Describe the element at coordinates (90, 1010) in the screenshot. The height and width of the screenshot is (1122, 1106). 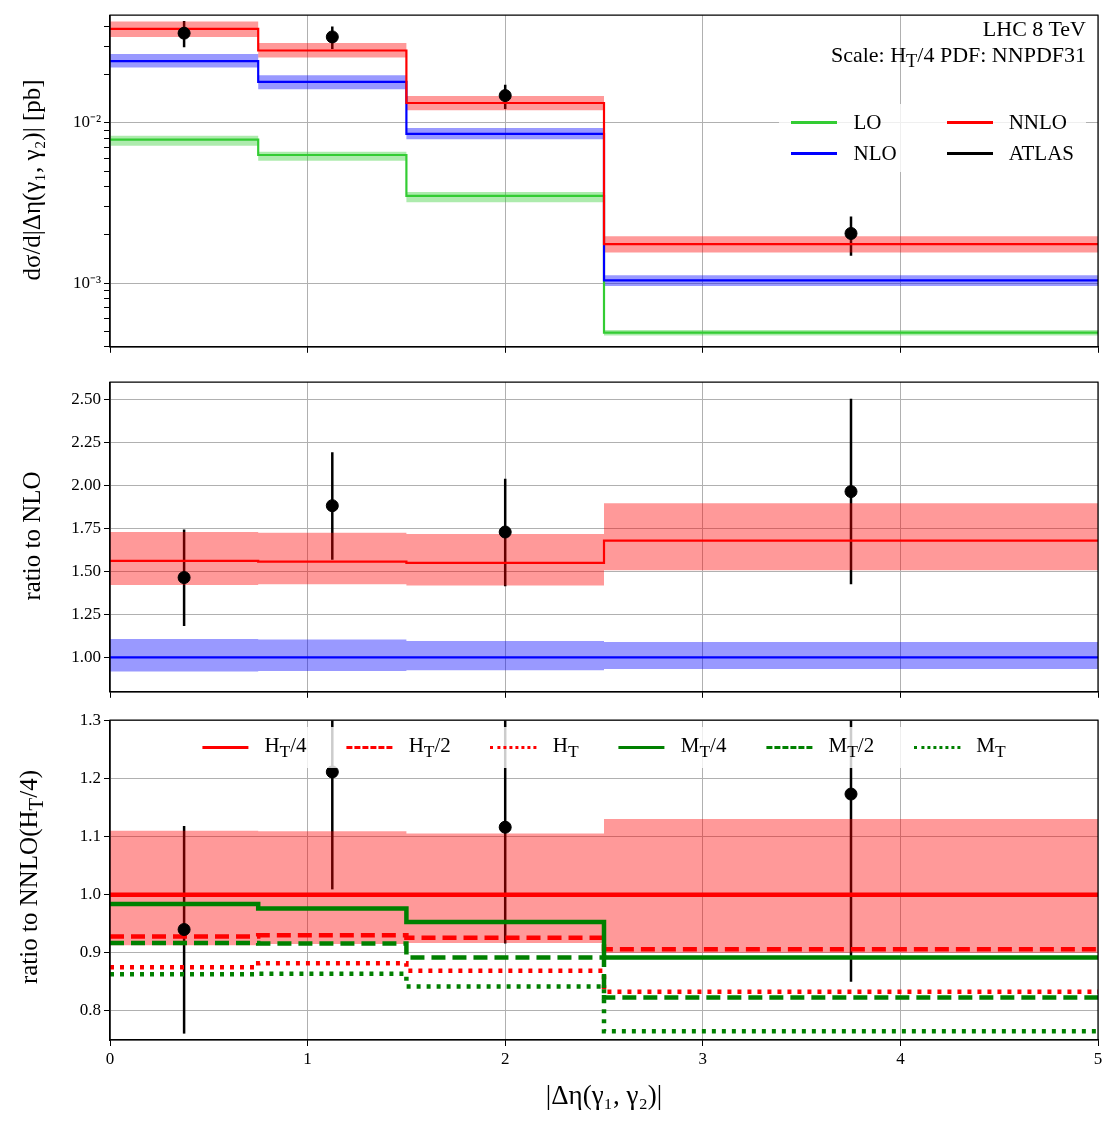
I see `y-tick-label: 0.8` at that location.